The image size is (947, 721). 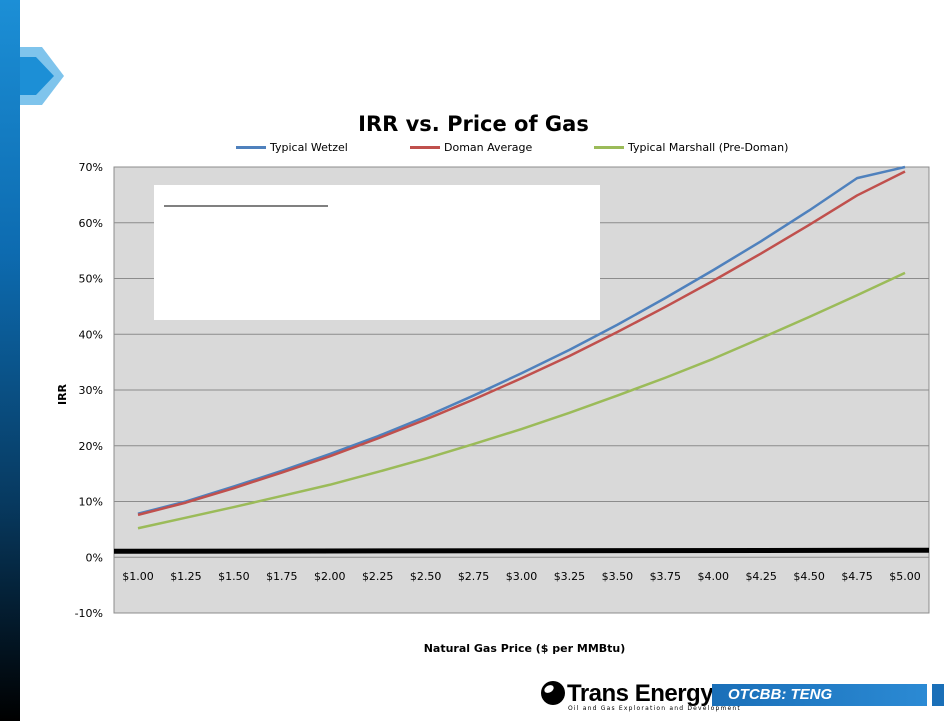 What do you see at coordinates (309, 147) in the screenshot?
I see `legend-label-wetzel: Typical Wetzel` at bounding box center [309, 147].